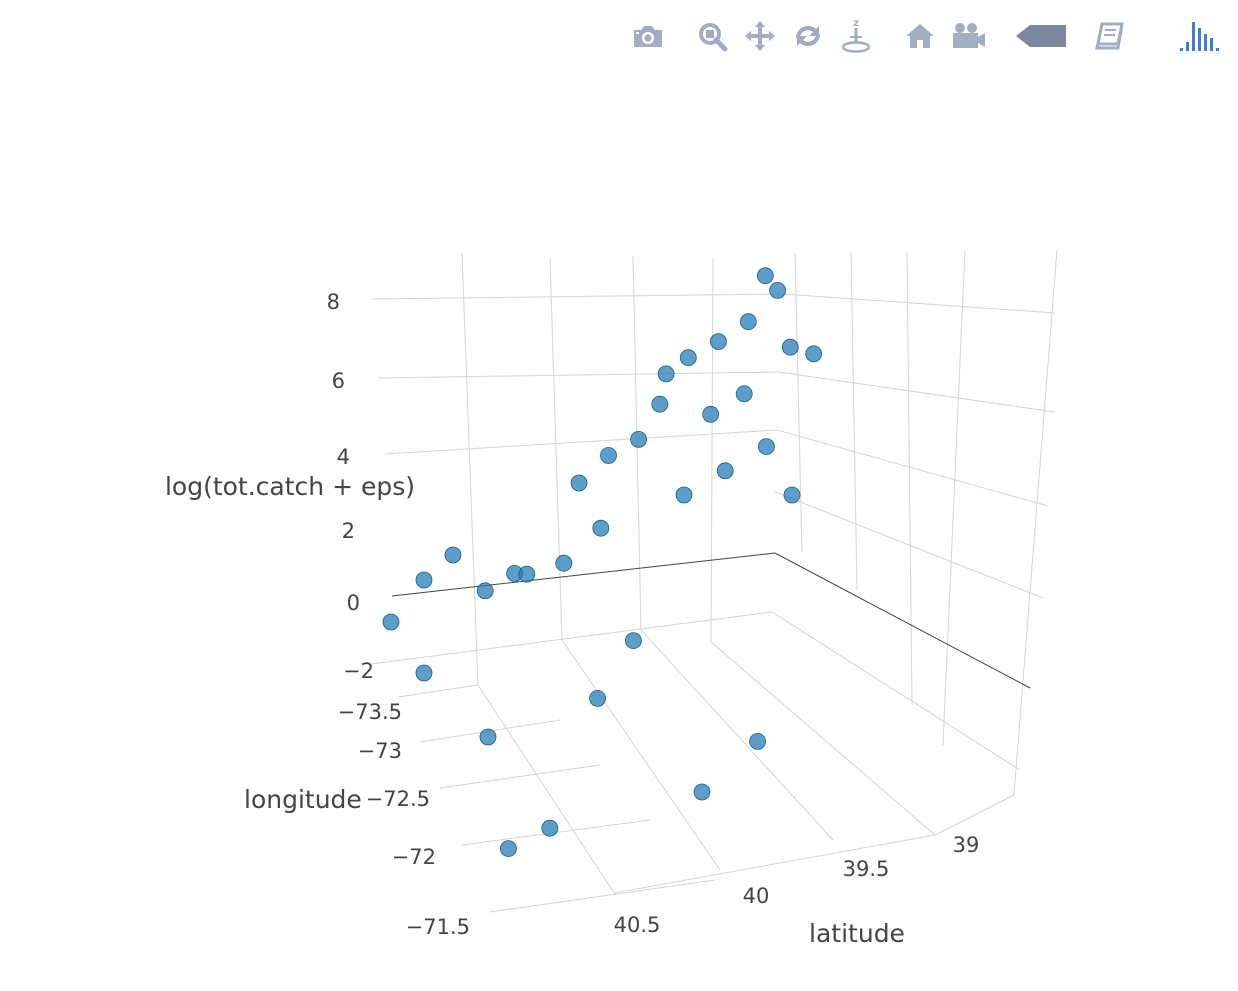 The height and width of the screenshot is (991, 1238). What do you see at coordinates (857, 933) in the screenshot?
I see `x-axis-title: latitude` at bounding box center [857, 933].